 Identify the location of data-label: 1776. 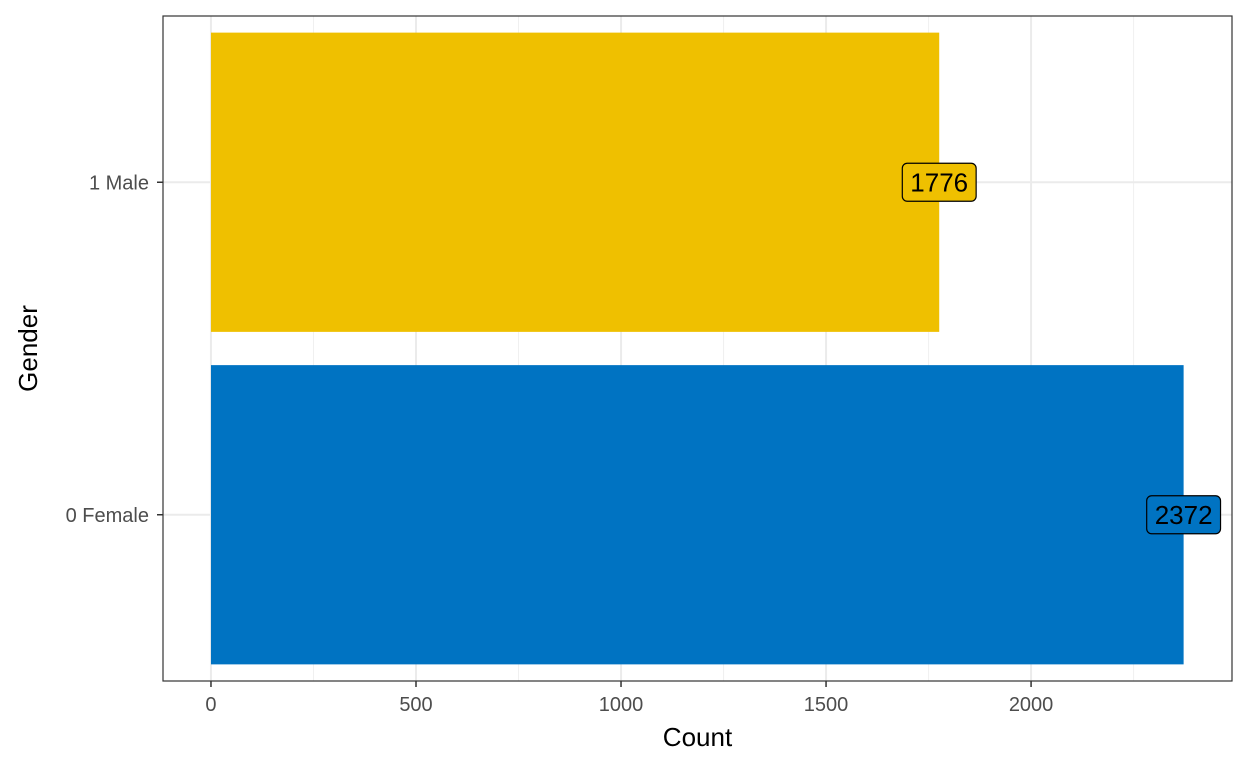
(939, 182).